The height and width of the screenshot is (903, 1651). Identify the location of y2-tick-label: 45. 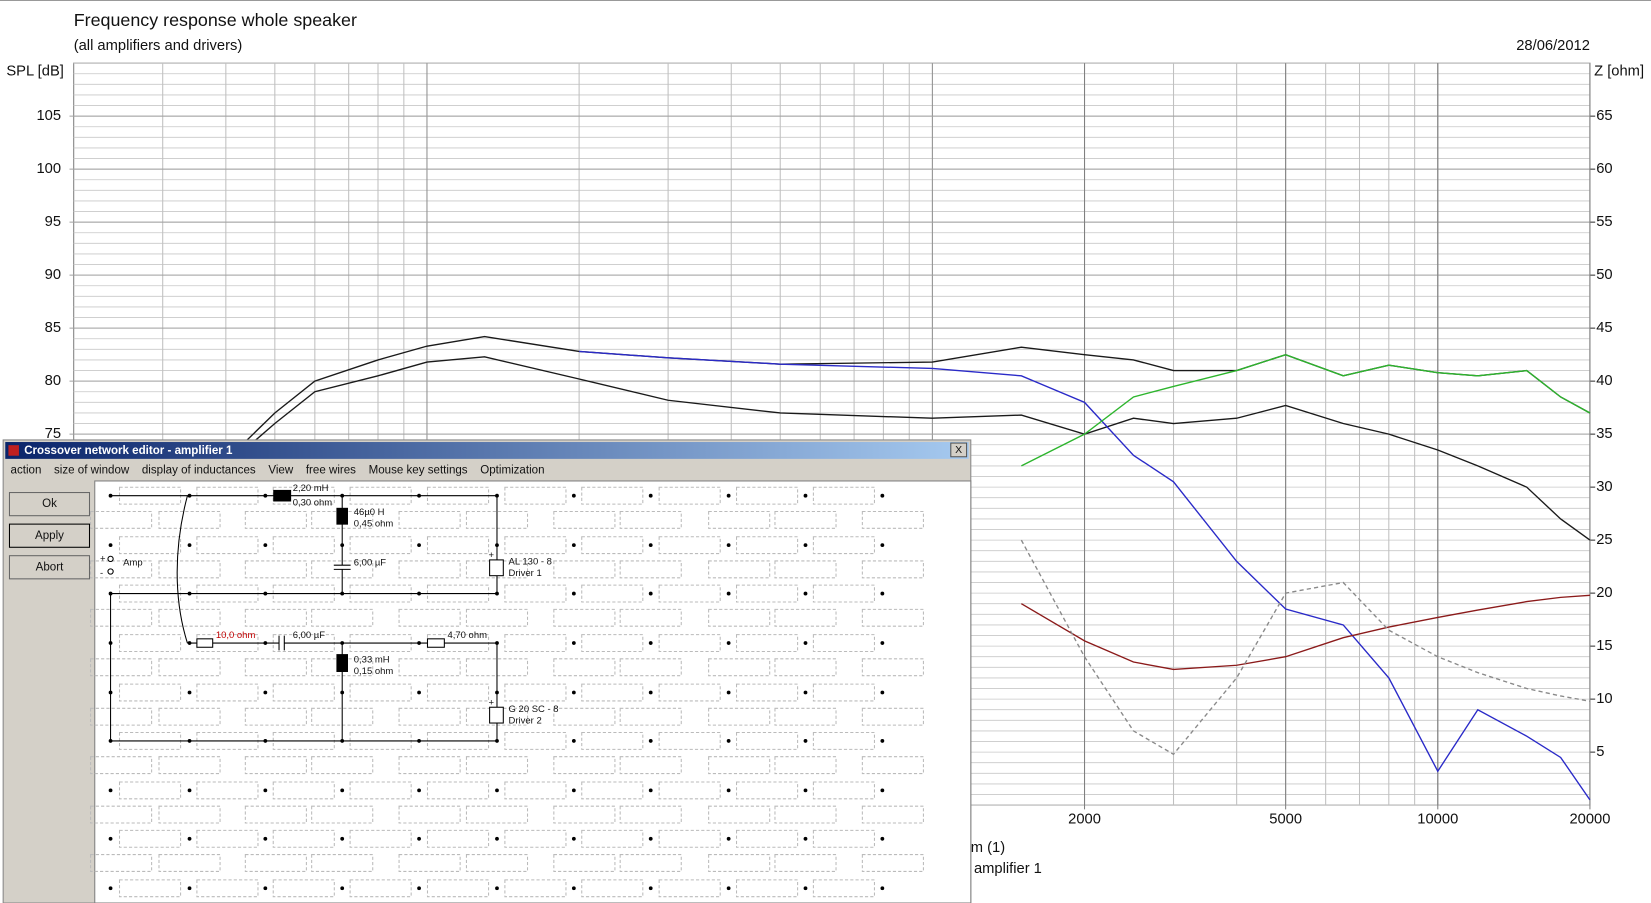
(1604, 328).